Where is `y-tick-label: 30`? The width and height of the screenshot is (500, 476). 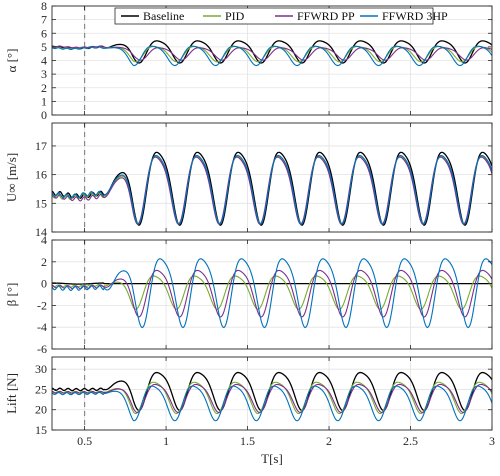
y-tick-label: 30 is located at coordinates (41, 369).